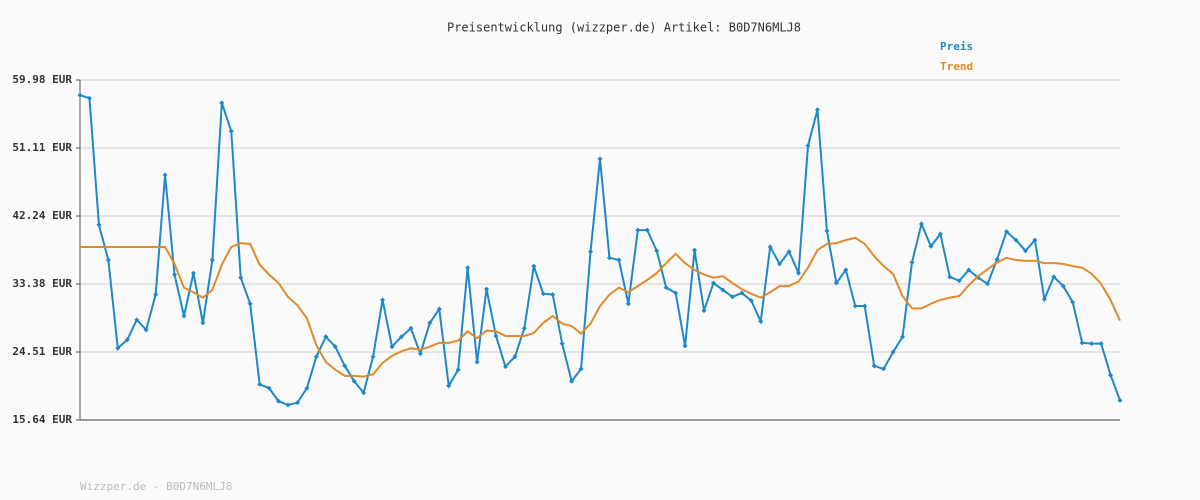 Image resolution: width=1200 pixels, height=500 pixels. I want to click on y-tick-label: 24.51 EUR, so click(42, 351).